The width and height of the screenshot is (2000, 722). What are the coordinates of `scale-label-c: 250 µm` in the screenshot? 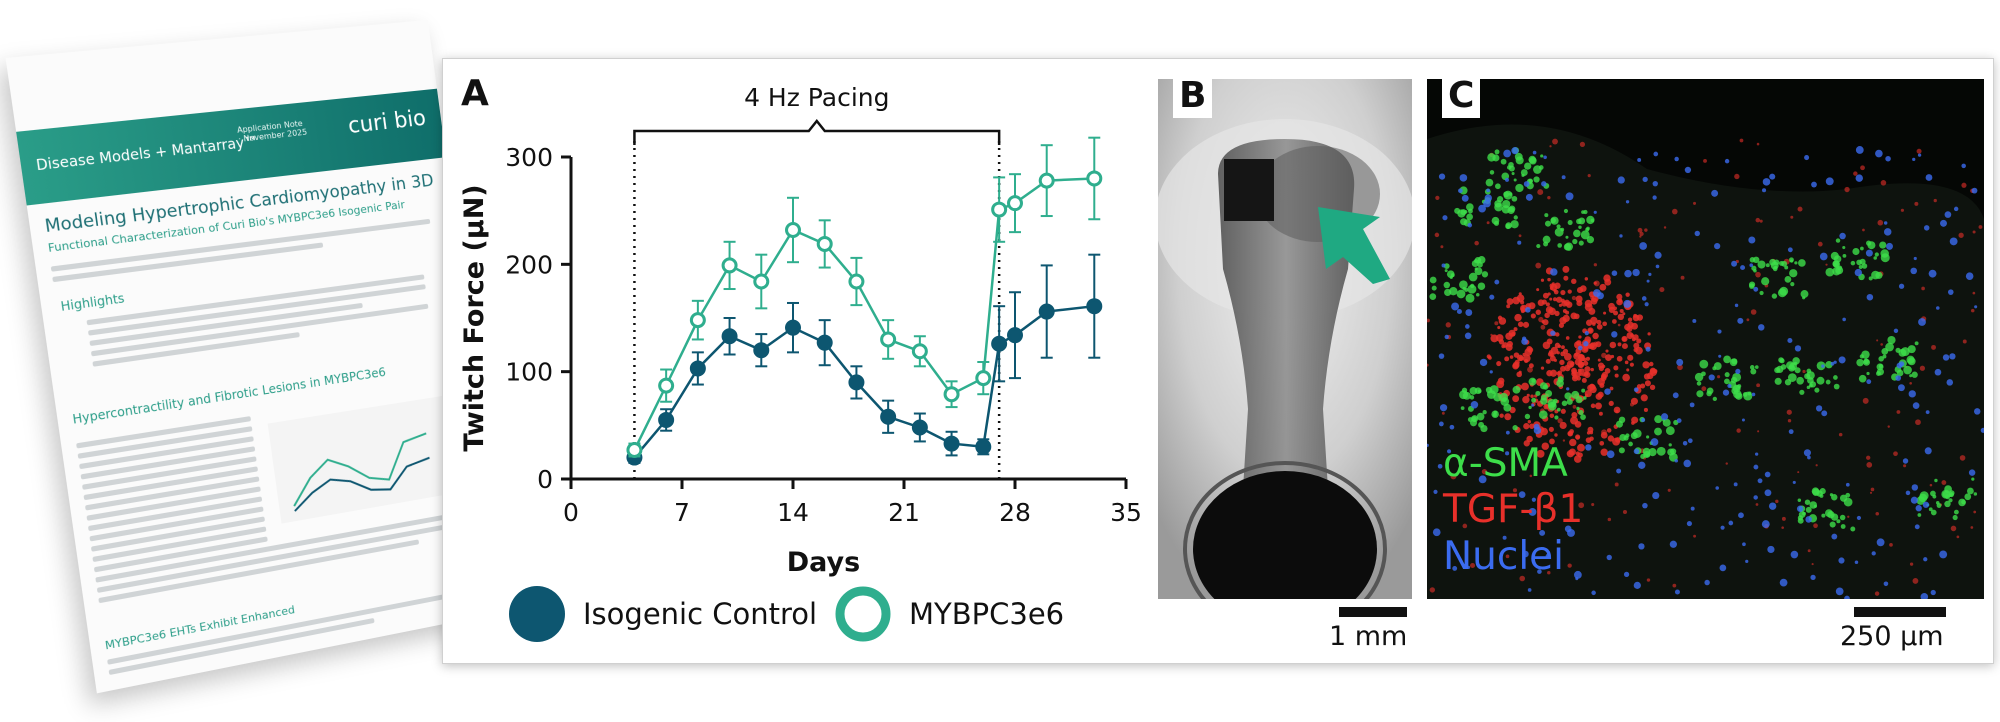 It's located at (1892, 636).